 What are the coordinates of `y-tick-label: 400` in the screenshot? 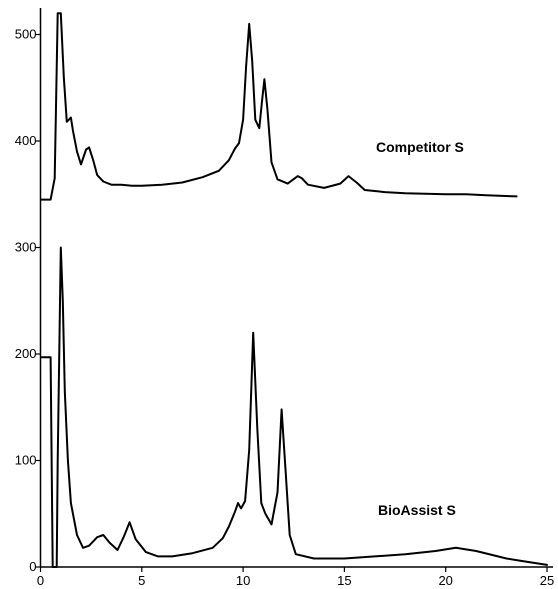 It's located at (26, 140).